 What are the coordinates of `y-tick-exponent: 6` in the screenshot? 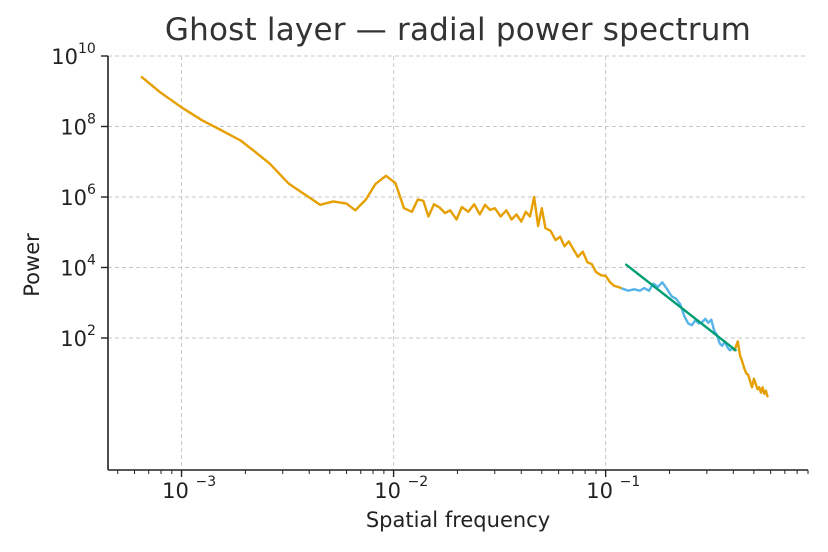 It's located at (91, 190).